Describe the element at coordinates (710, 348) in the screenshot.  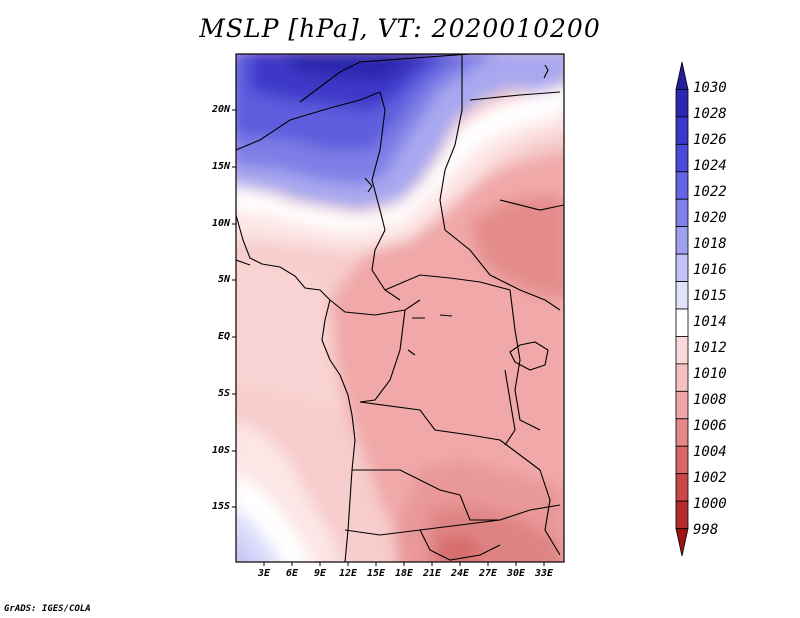
I see `colorbar-label: 1012` at that location.